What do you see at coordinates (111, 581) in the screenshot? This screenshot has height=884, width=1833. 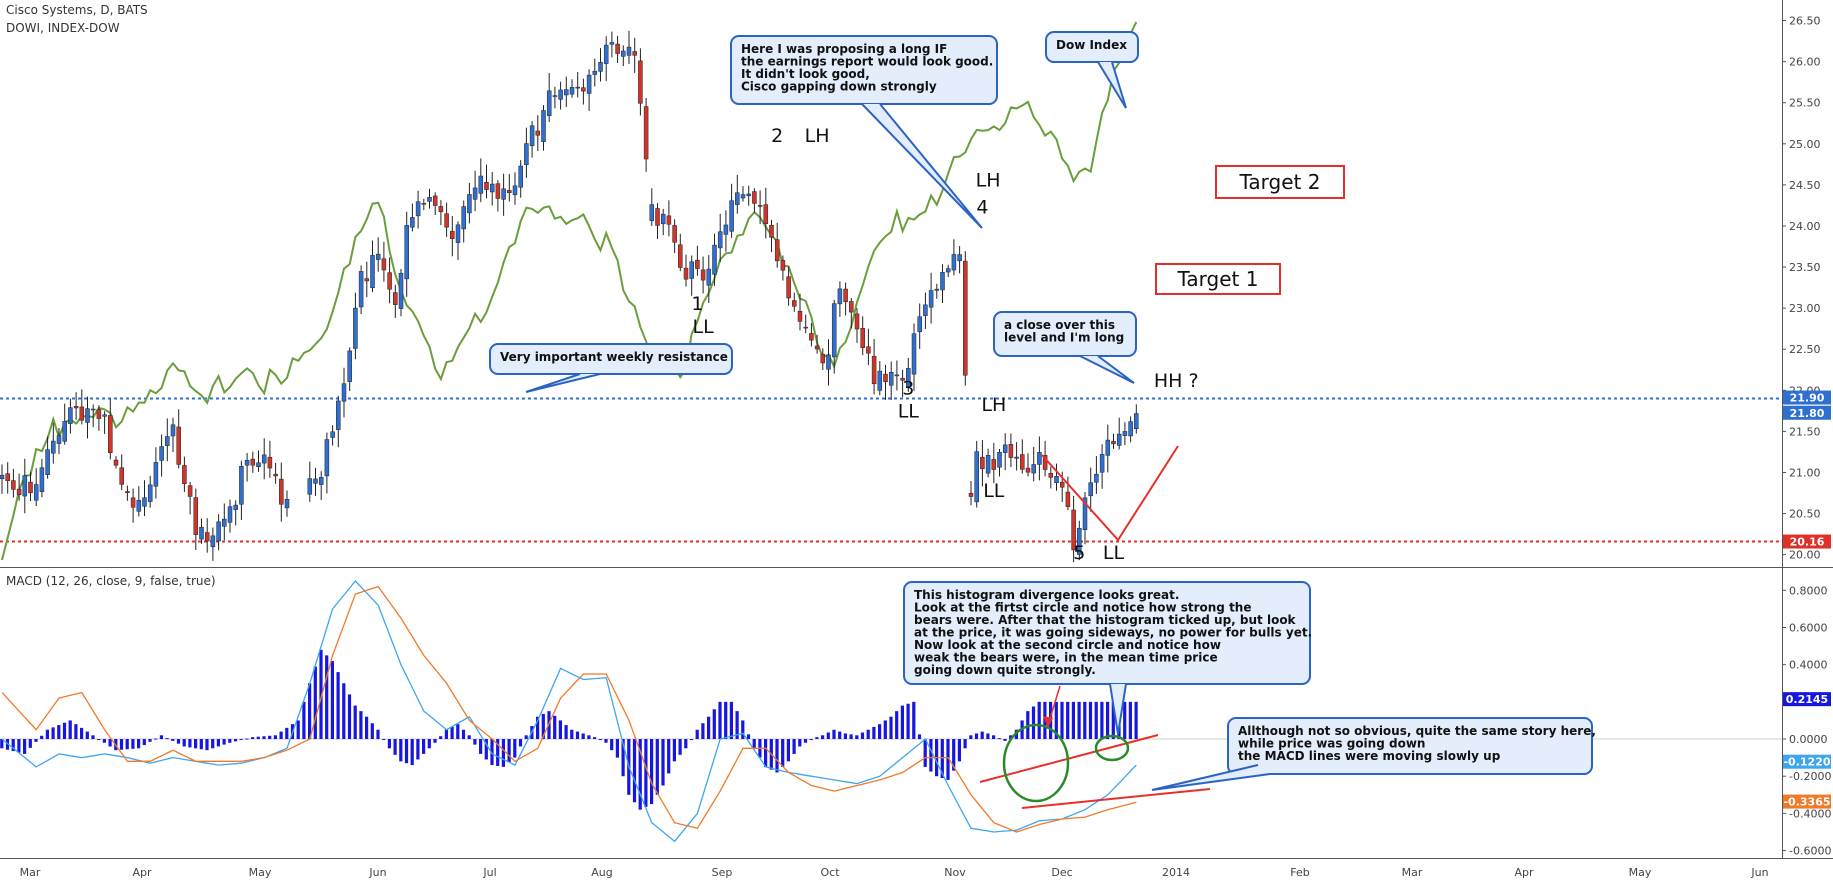 I see `macd-title: MACD (12, 26, close, 9, false, true)` at bounding box center [111, 581].